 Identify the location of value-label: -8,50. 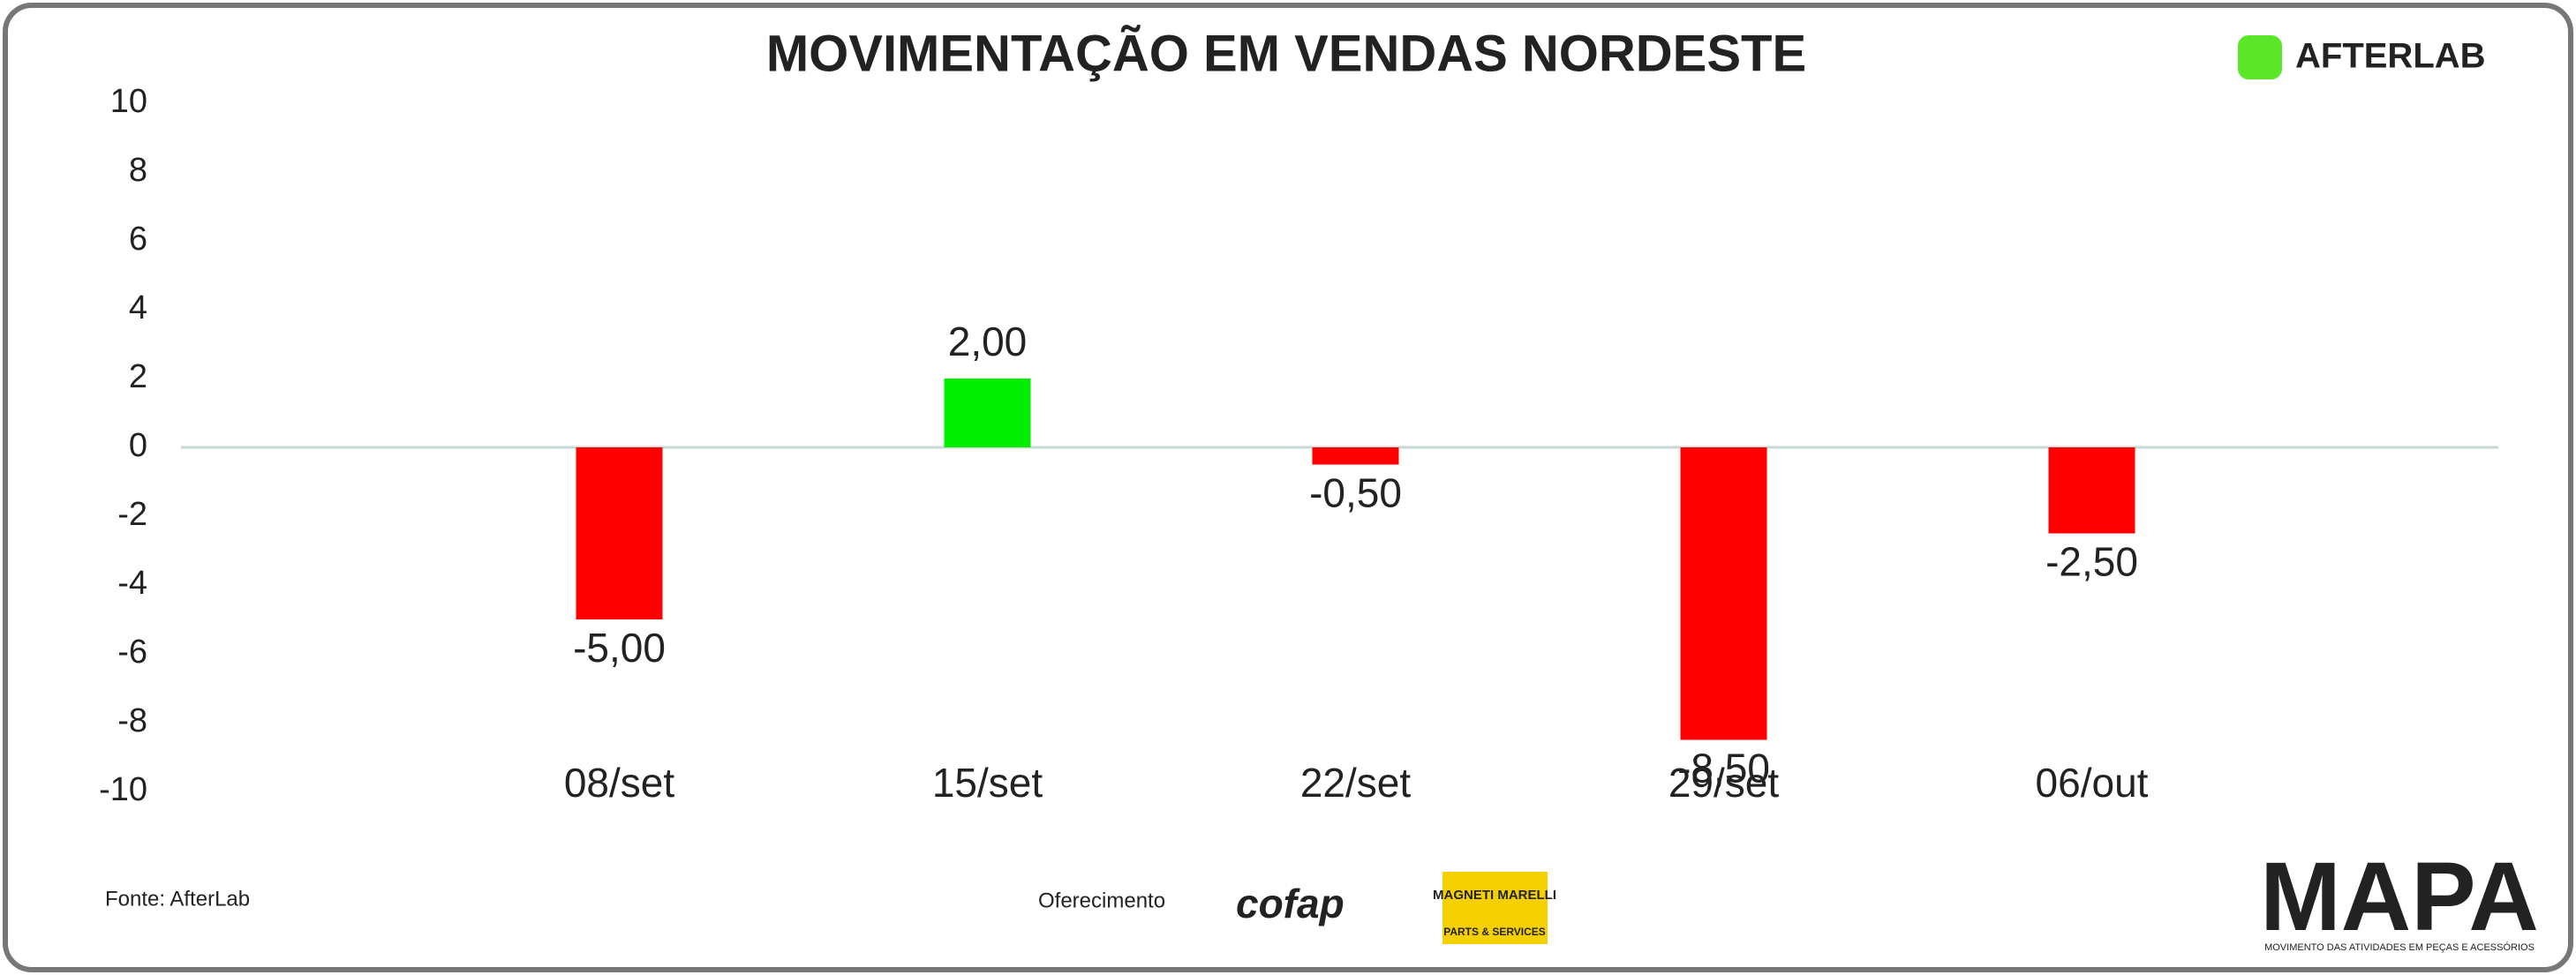
(1724, 768).